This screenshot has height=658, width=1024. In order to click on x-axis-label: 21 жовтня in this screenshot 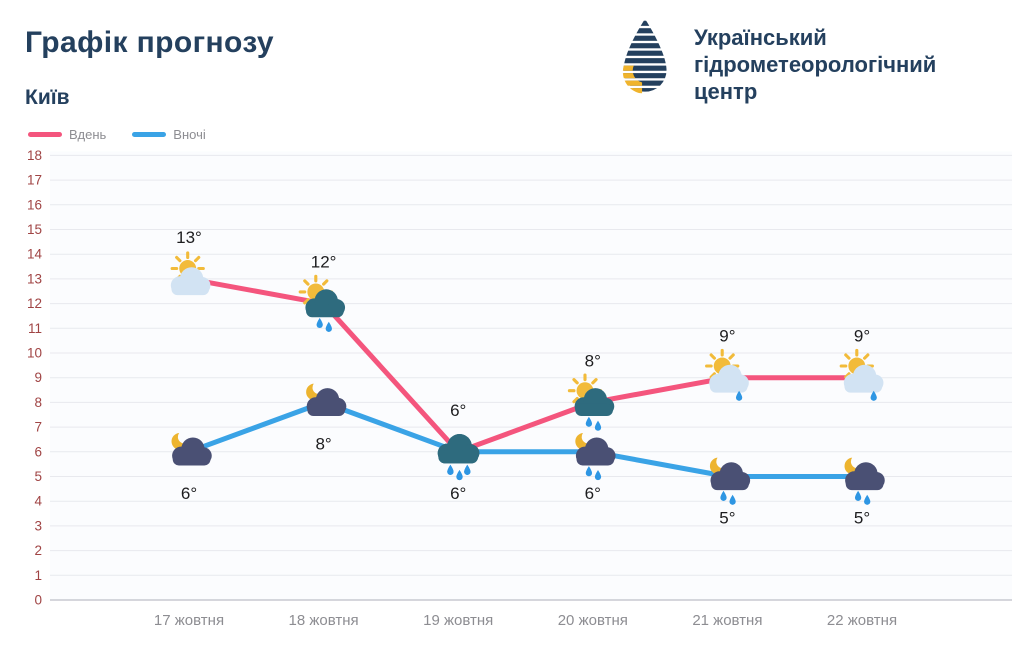, I will do `click(727, 620)`.